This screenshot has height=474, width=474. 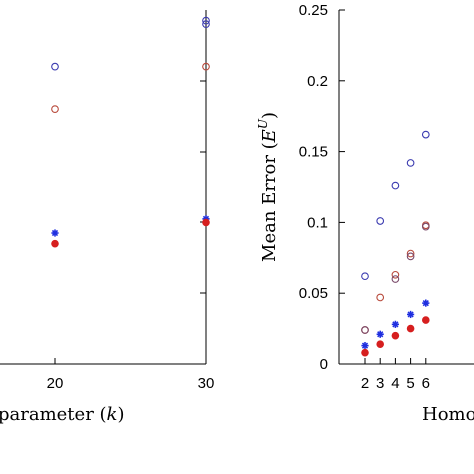 I want to click on left-x-axis-label: parameter (k), so click(x=62, y=414).